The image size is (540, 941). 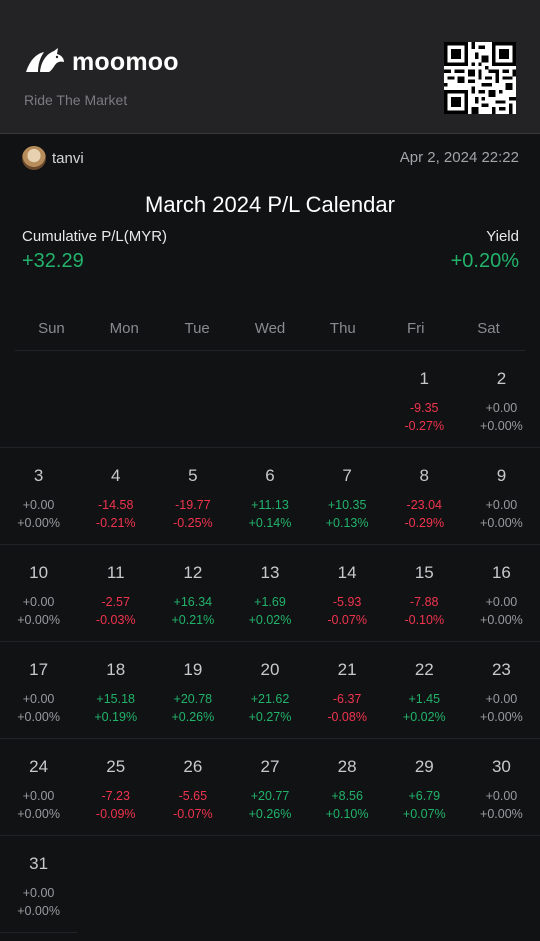 I want to click on calendar-day-cell: 16 +0.00 +0.00%, so click(x=501, y=593).